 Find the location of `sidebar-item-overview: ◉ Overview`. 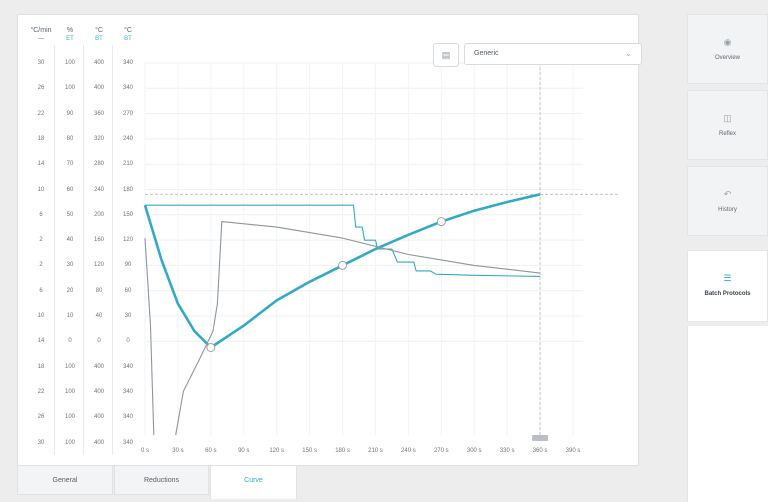

sidebar-item-overview: ◉ Overview is located at coordinates (727, 49).